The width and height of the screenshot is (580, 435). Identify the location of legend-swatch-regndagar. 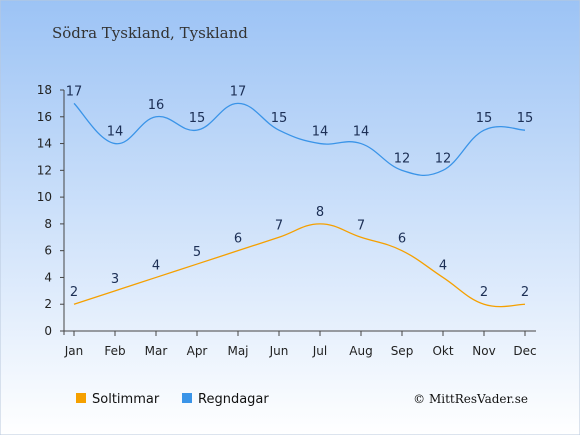
(187, 398).